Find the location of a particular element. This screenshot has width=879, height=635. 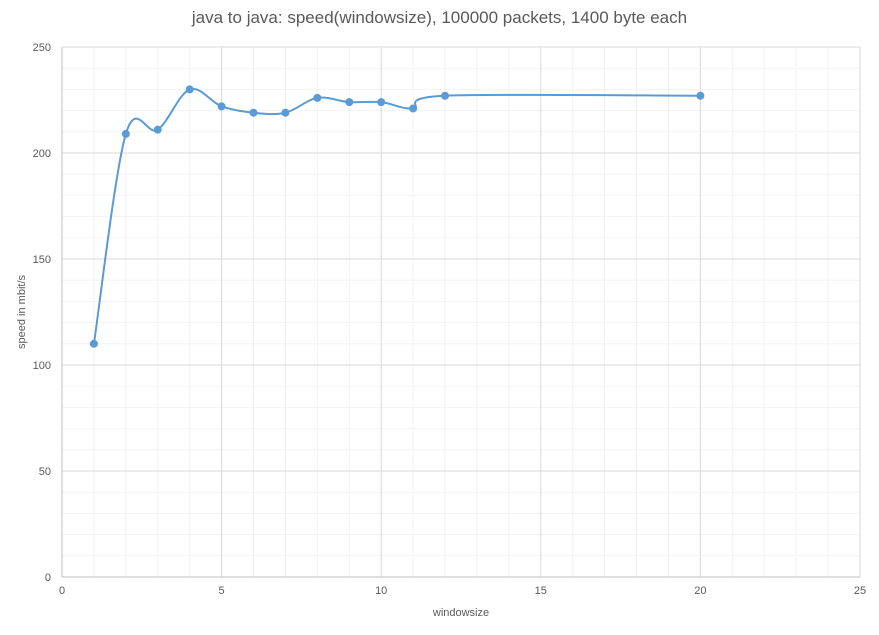

y-axis-title: speed in mbit/s is located at coordinates (22, 312).